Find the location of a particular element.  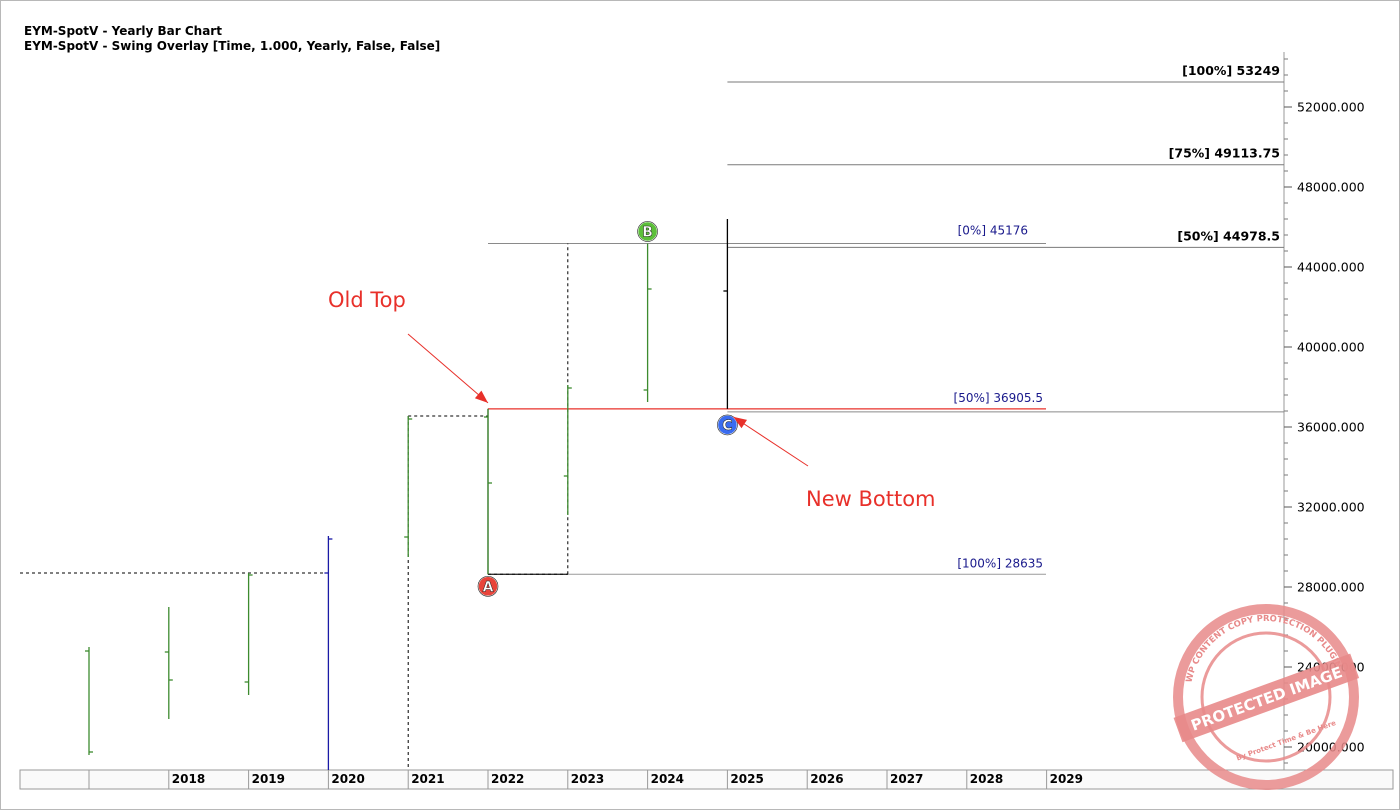

annotation-new-bottom: New Bottom is located at coordinates (871, 499).